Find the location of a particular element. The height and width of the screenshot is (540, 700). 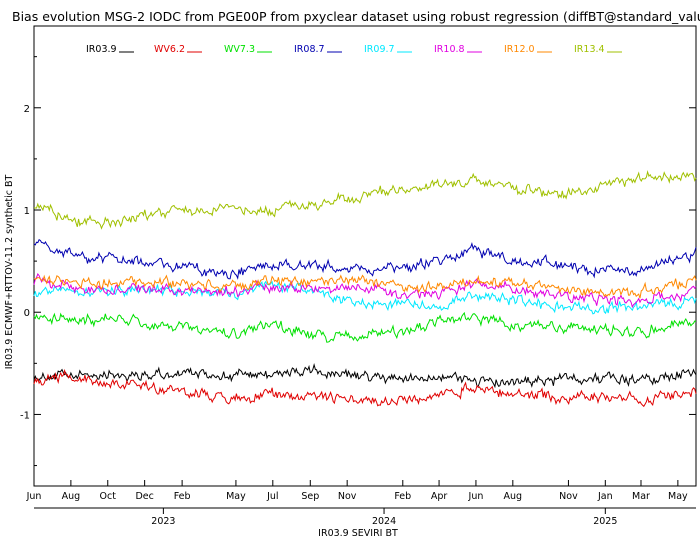

series-line-wv73 is located at coordinates (365, 327).